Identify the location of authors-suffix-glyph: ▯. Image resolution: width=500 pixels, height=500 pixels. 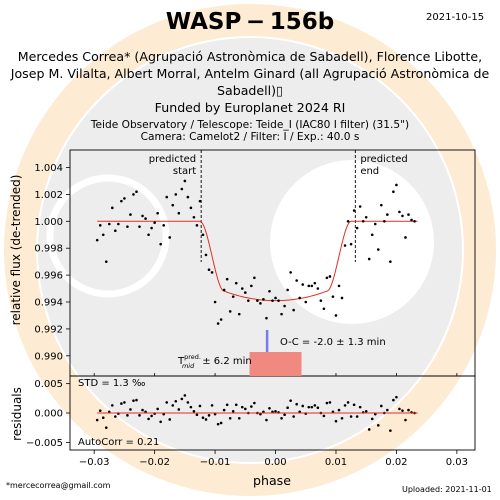
(279, 90).